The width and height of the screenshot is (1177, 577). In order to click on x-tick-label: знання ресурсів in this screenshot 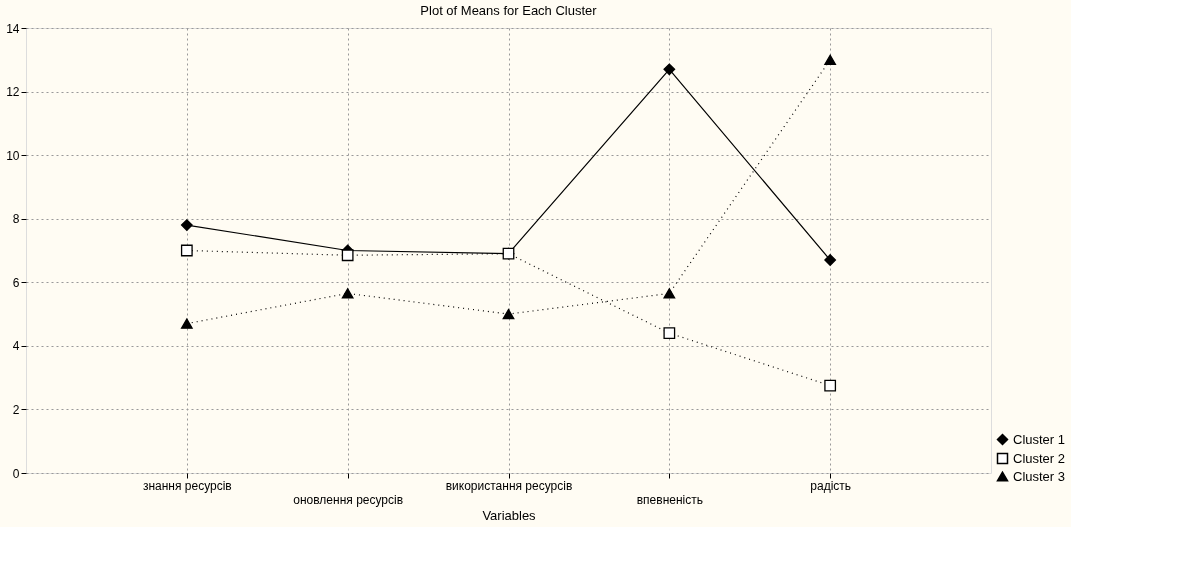, I will do `click(187, 485)`.